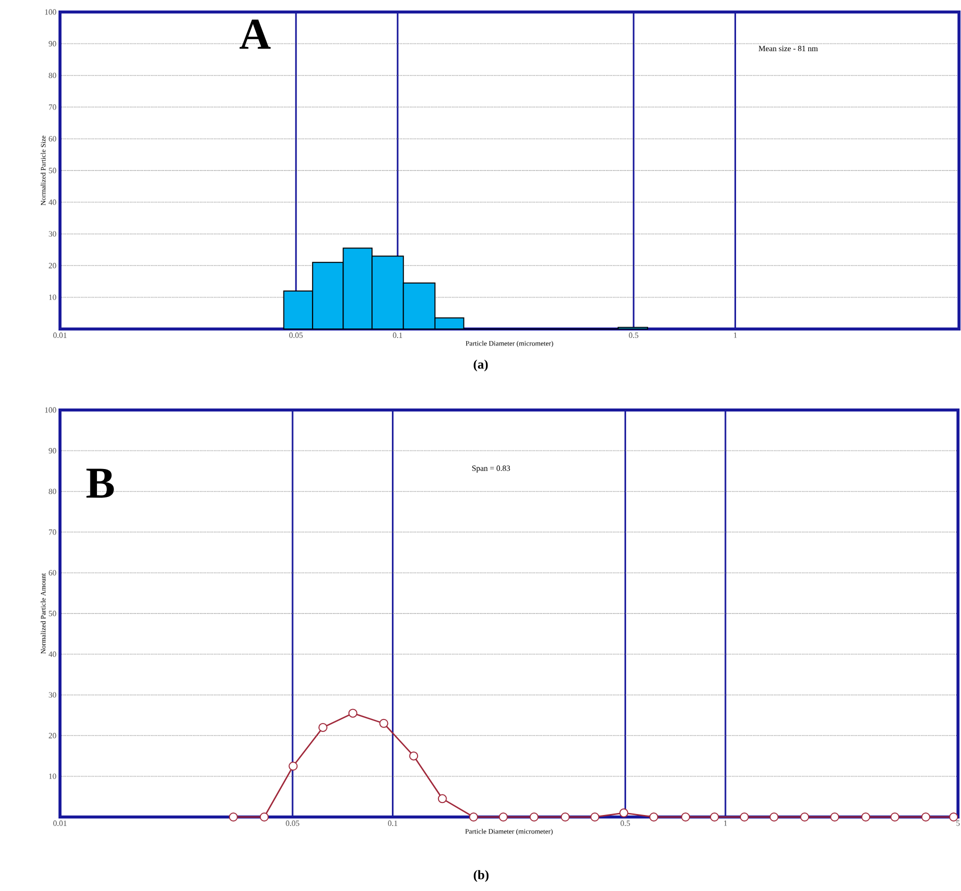 The height and width of the screenshot is (891, 961). Describe the element at coordinates (491, 469) in the screenshot. I see `annotation: Span = 0.83` at that location.